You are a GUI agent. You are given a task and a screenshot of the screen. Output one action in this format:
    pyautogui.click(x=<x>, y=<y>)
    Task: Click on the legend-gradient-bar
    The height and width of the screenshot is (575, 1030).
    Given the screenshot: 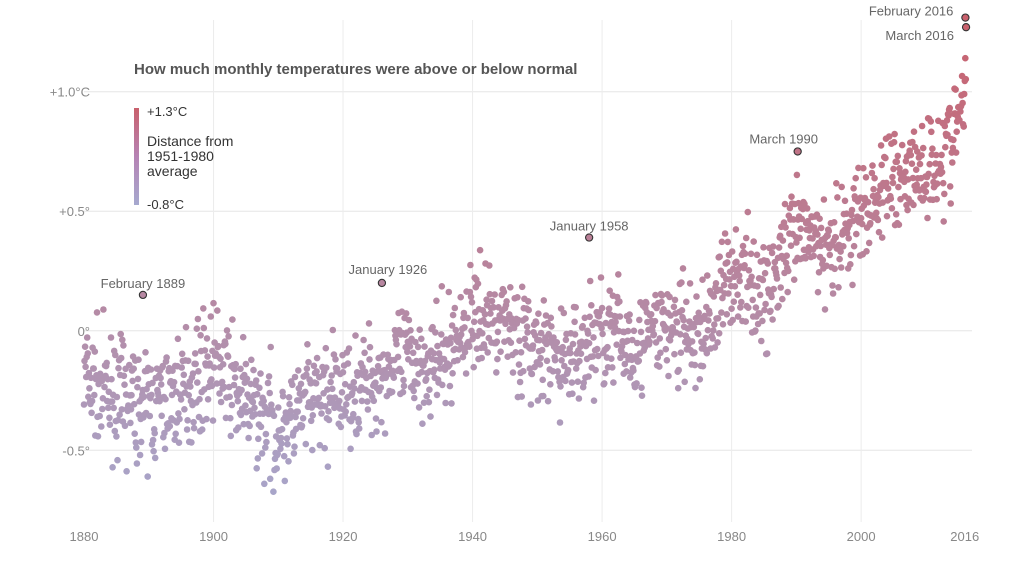 What is the action you would take?
    pyautogui.click(x=136, y=156)
    